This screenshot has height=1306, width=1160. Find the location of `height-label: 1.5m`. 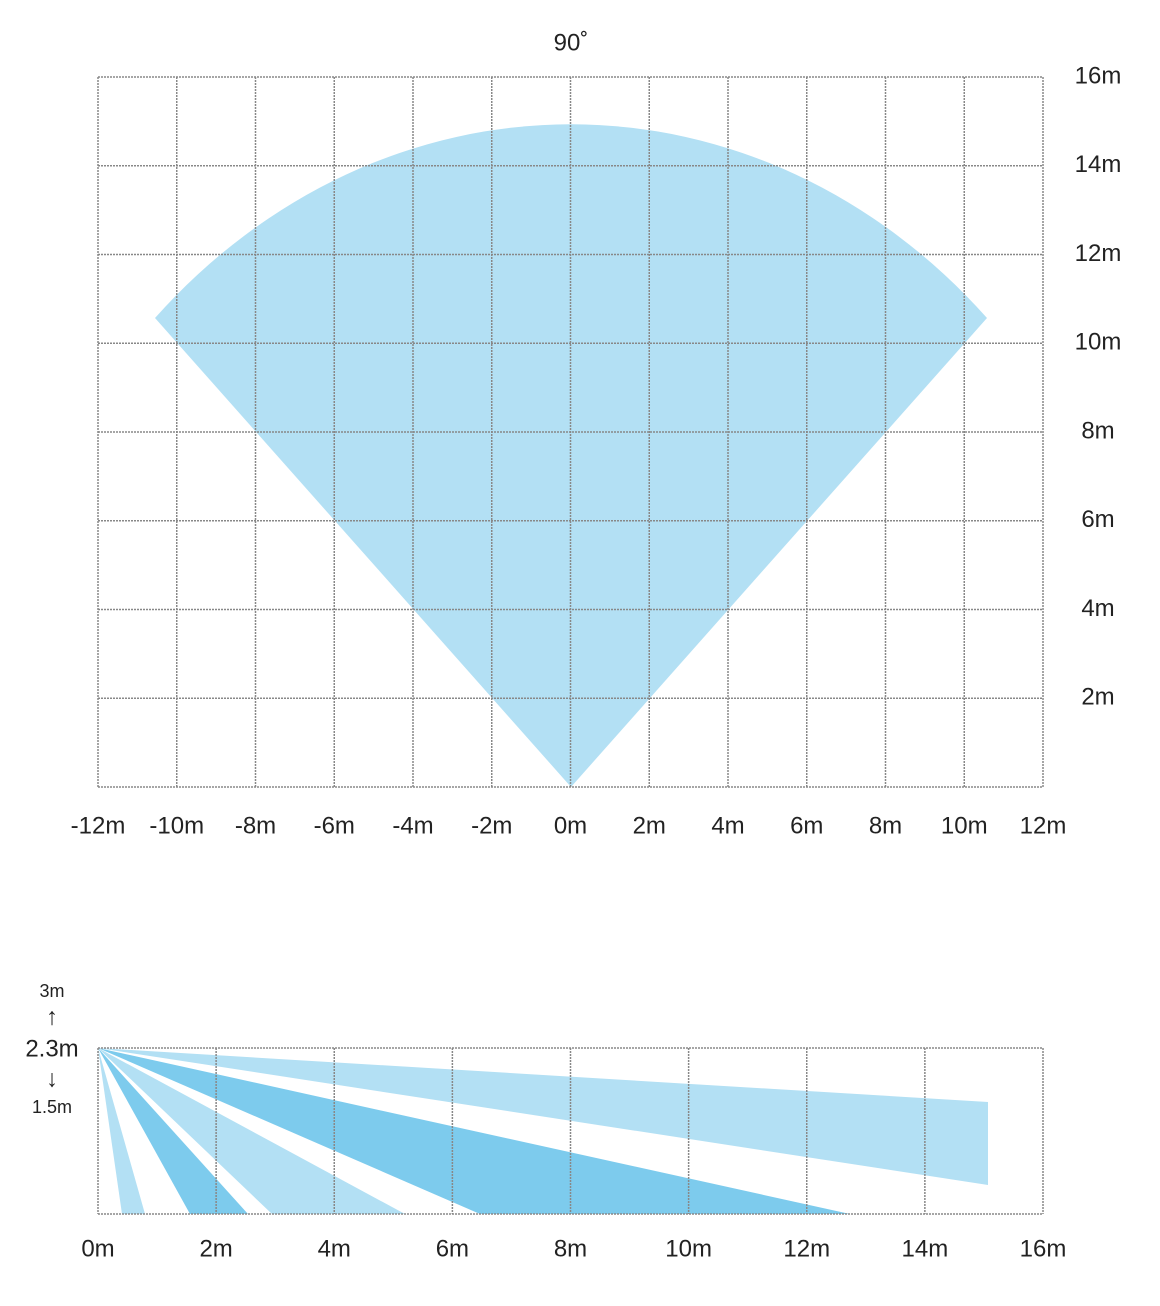

height-label: 1.5m is located at coordinates (52, 1107).